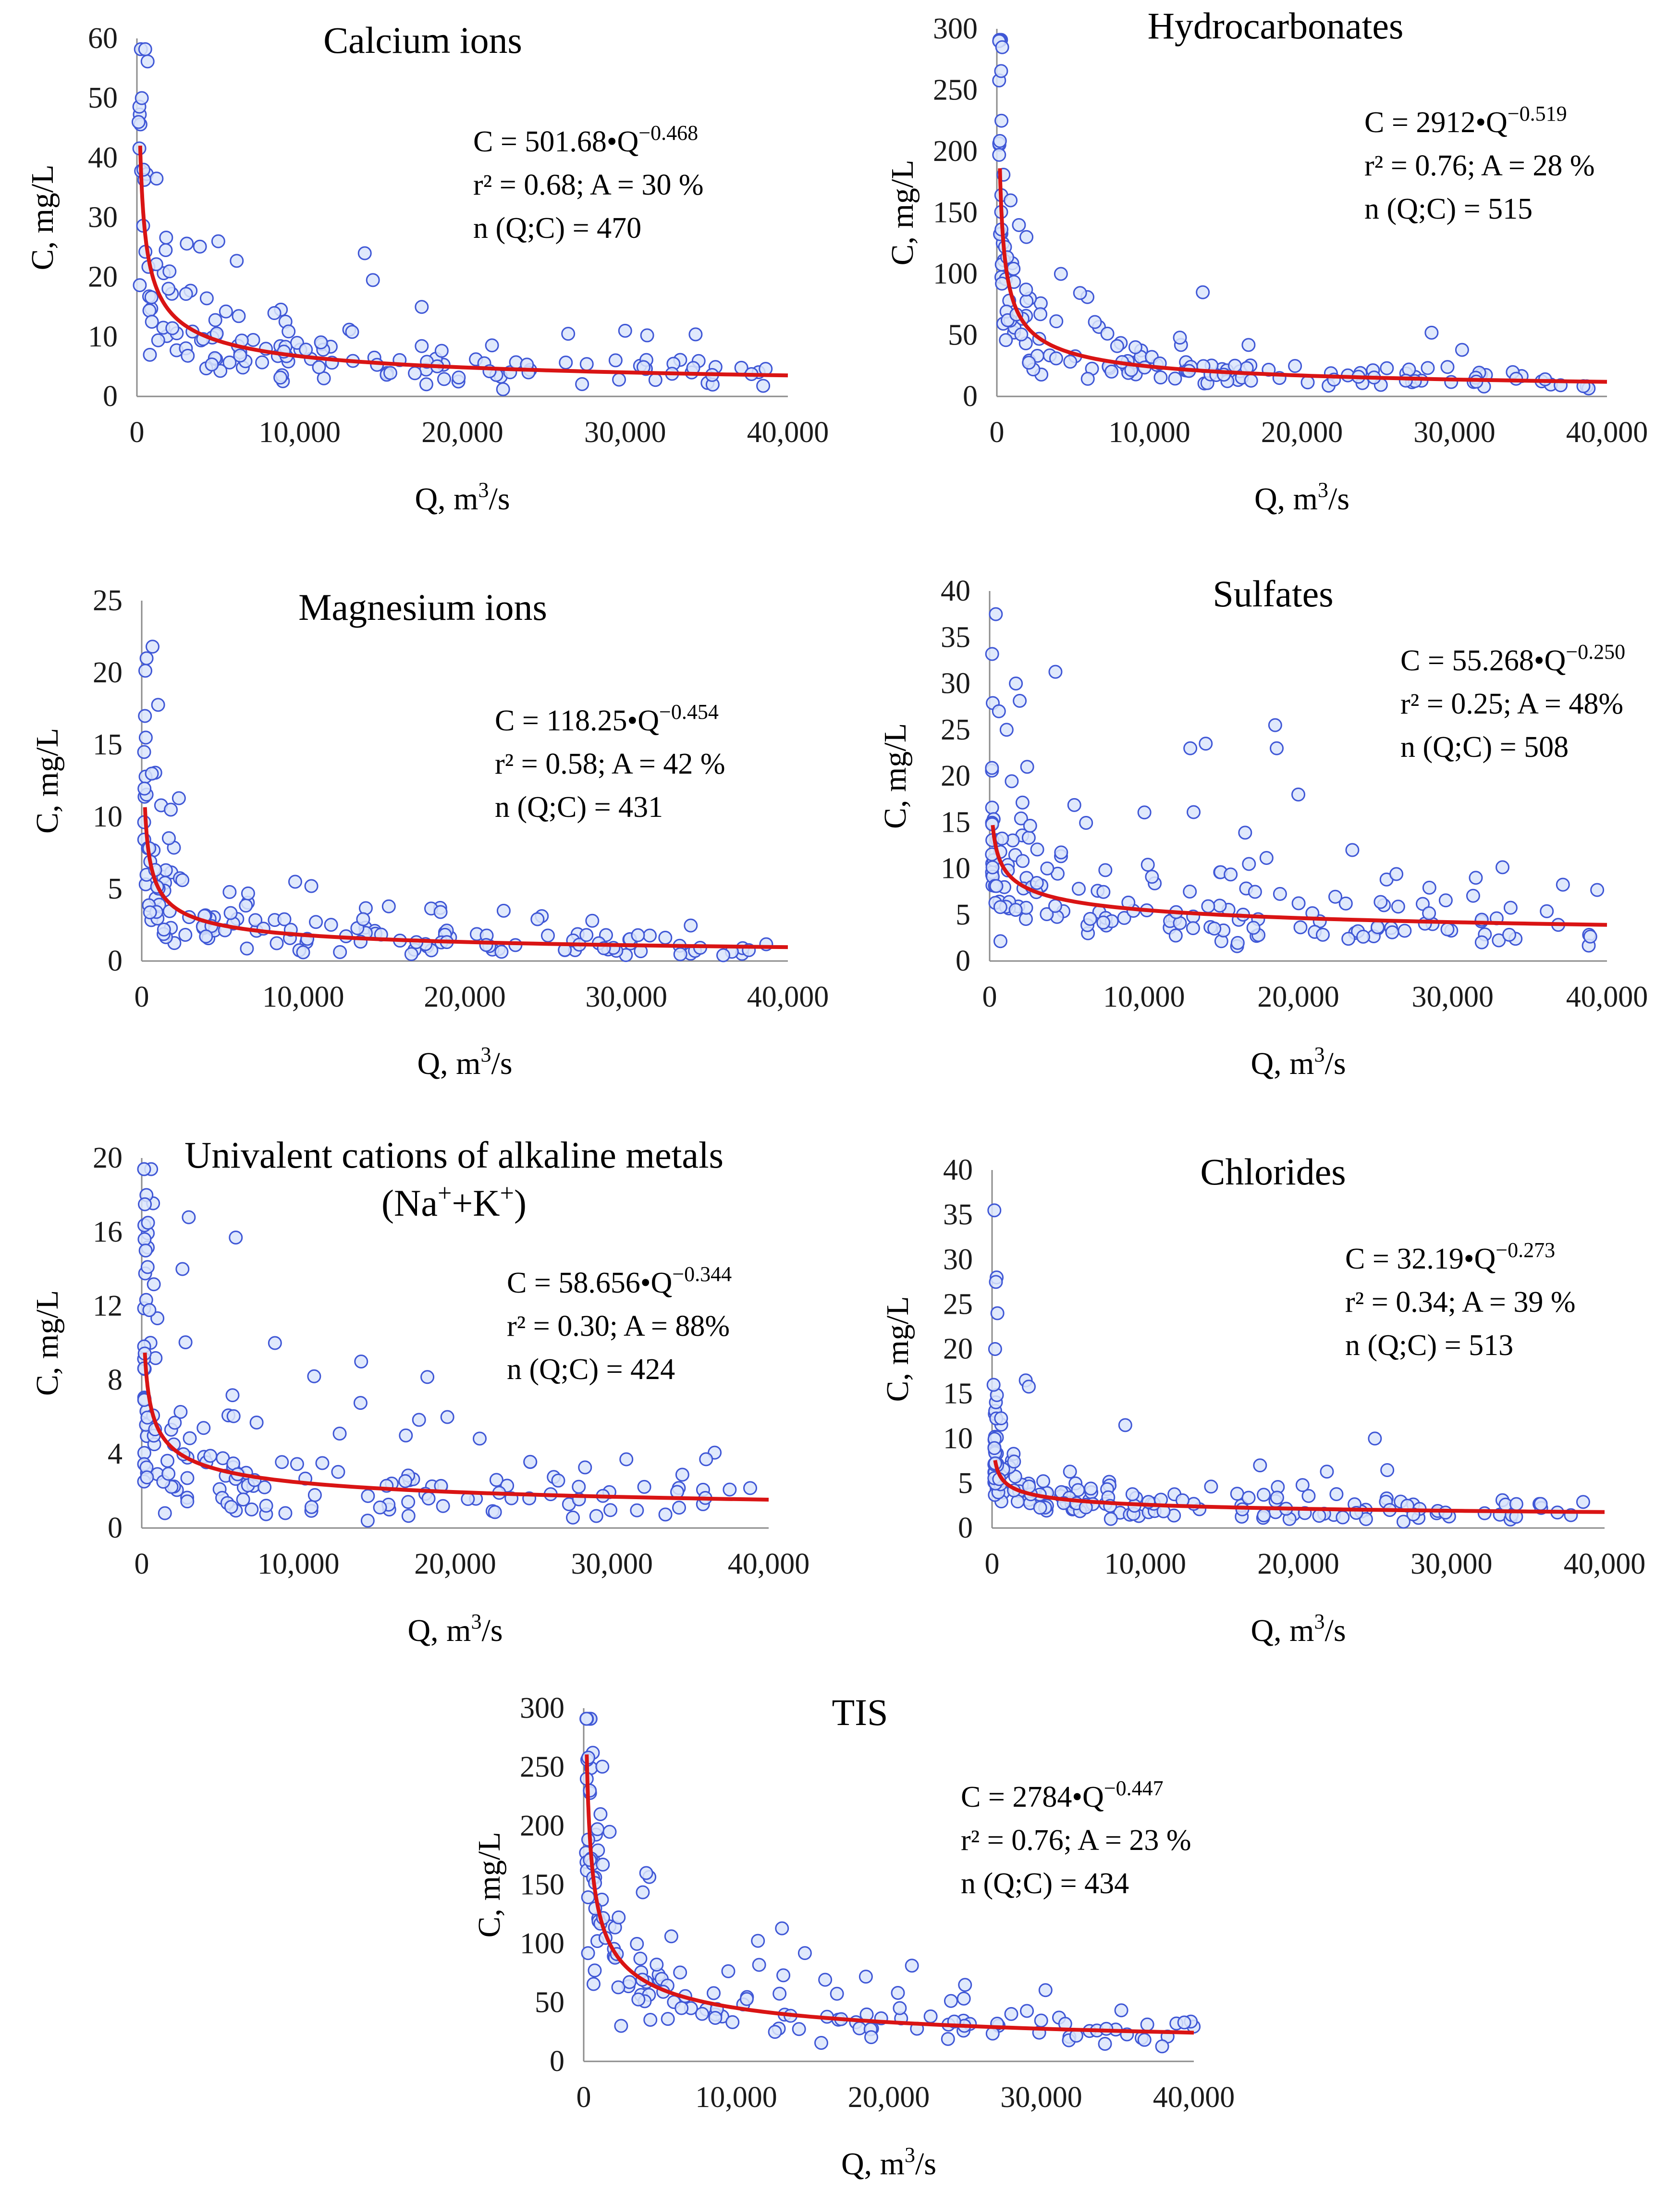  Describe the element at coordinates (454, 1202) in the screenshot. I see `chart-subtitle: (Na++K+)` at that location.